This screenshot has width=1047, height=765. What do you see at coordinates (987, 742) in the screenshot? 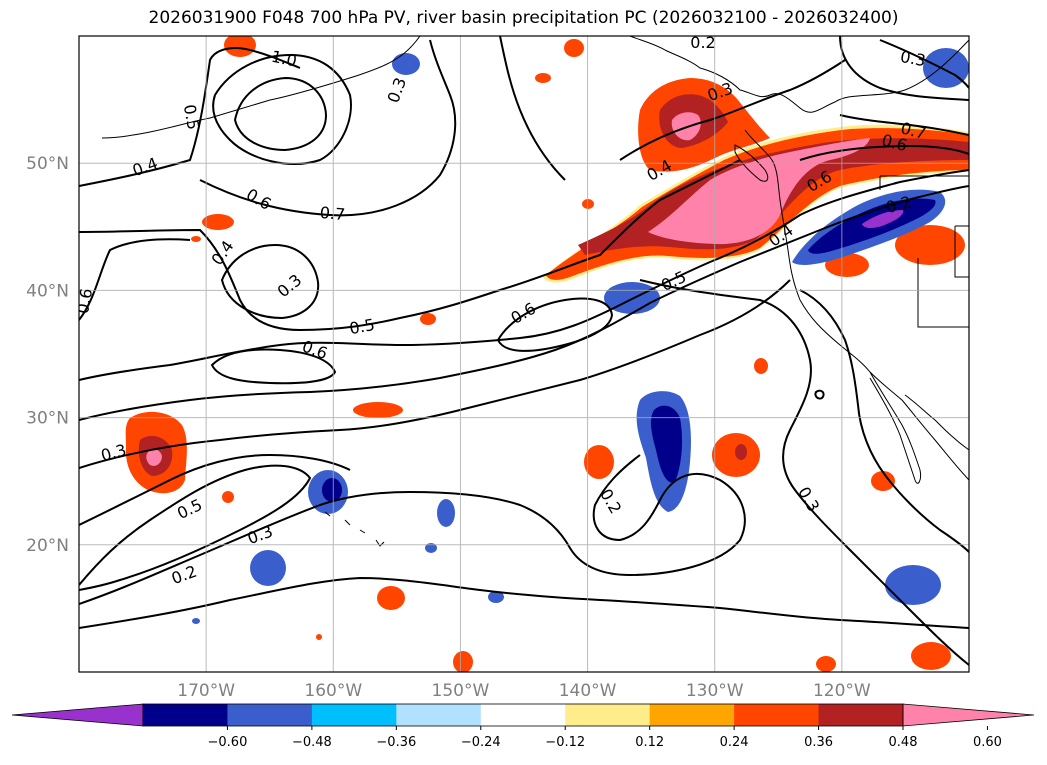
I see `colorbar-tick-label: 0.60` at bounding box center [987, 742].